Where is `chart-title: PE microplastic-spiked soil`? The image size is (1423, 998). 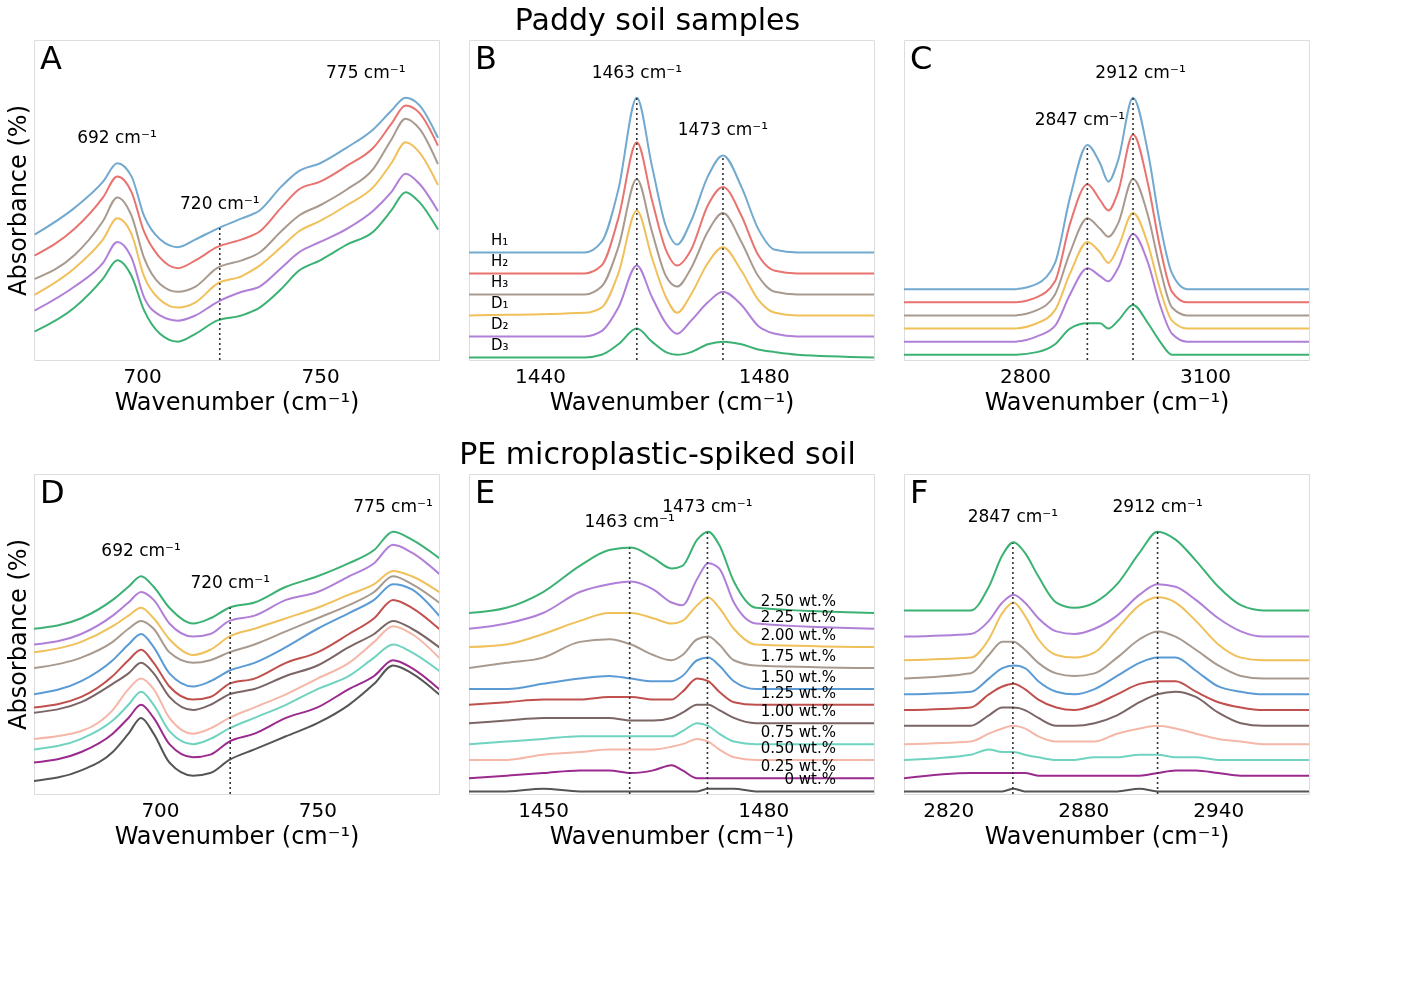 chart-title: PE microplastic-spiked soil is located at coordinates (657, 453).